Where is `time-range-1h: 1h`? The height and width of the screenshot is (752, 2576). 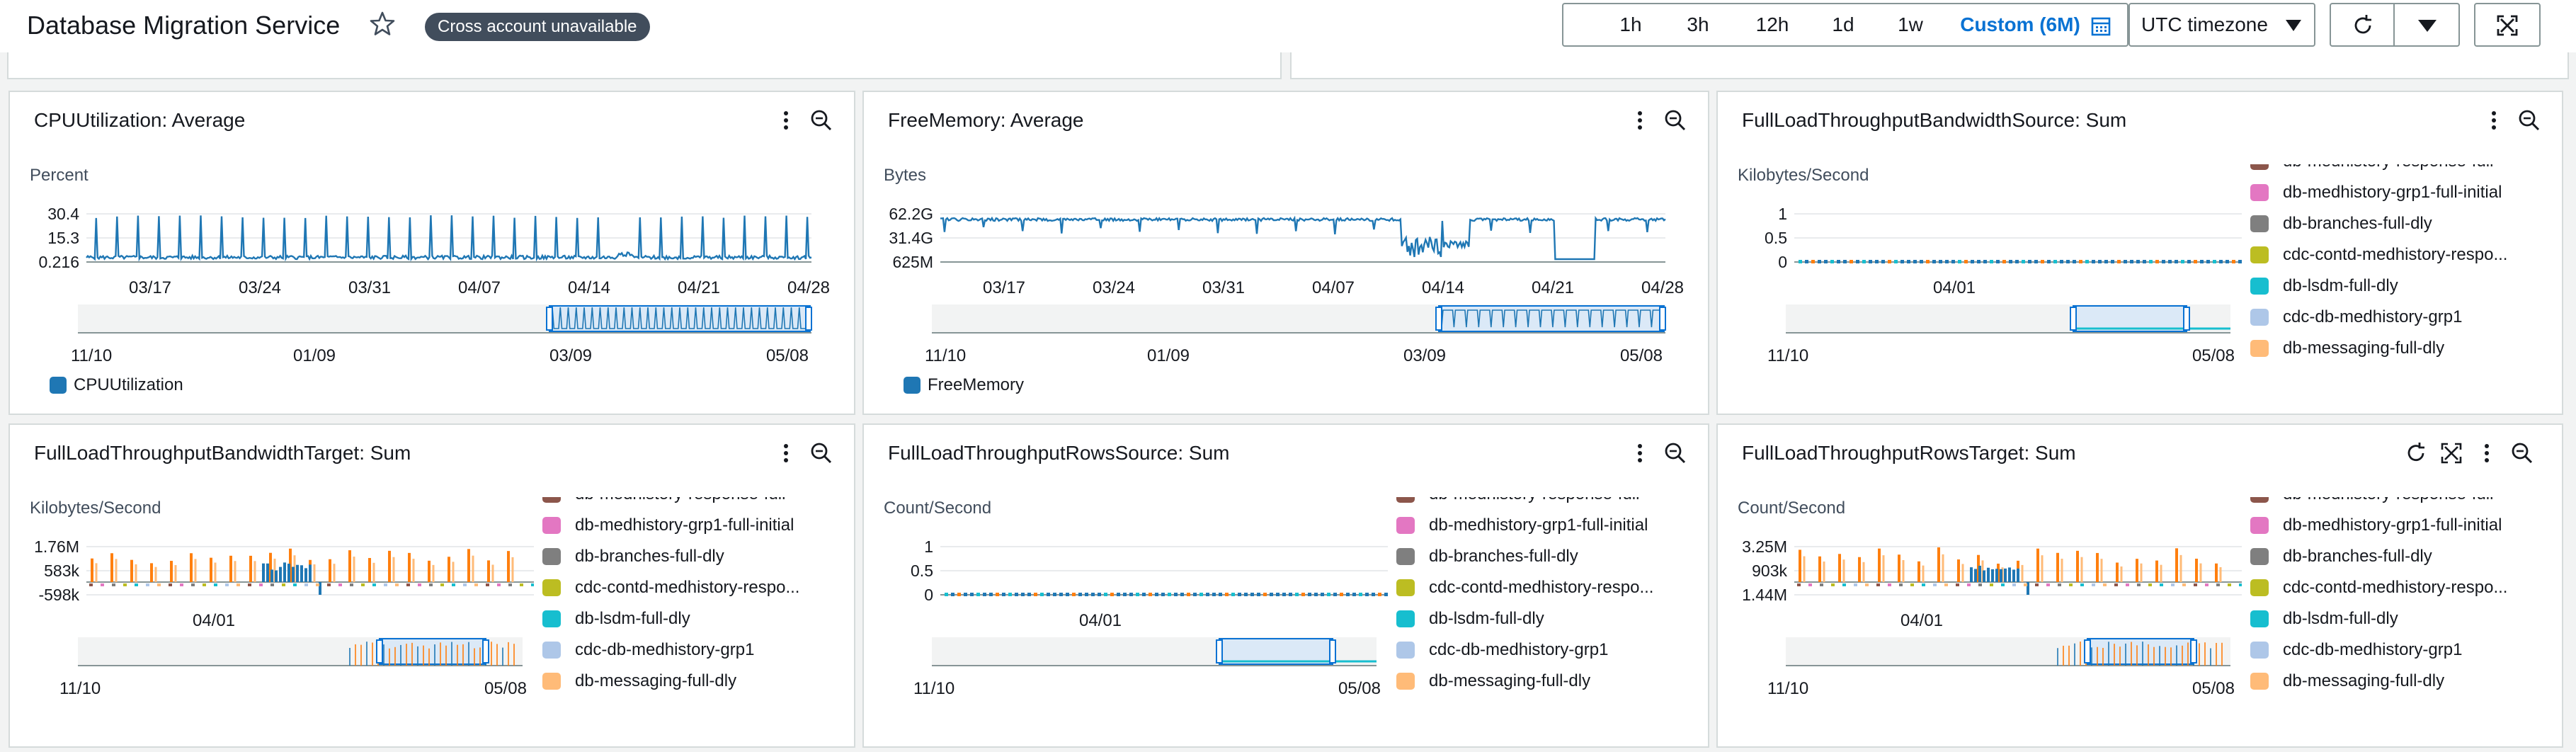 time-range-1h: 1h is located at coordinates (1631, 24).